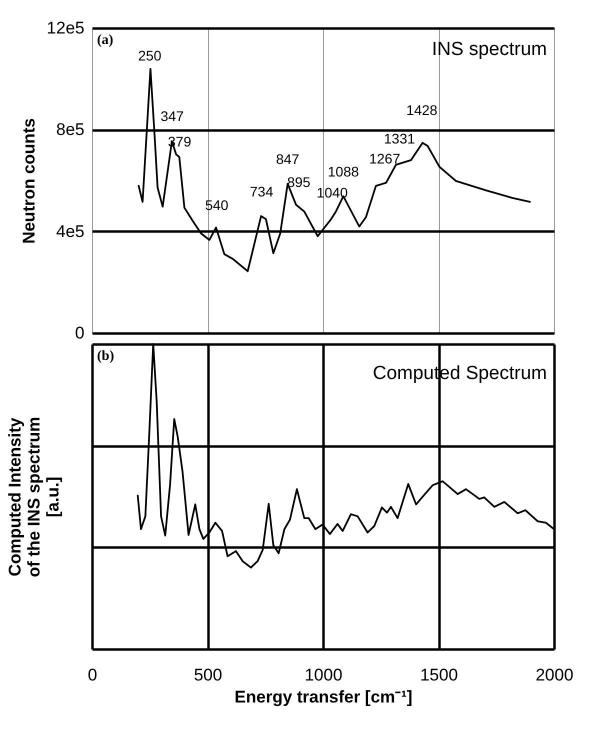 Image resolution: width=597 pixels, height=731 pixels. What do you see at coordinates (323, 675) in the screenshot?
I see `x-tick-label: 1000` at bounding box center [323, 675].